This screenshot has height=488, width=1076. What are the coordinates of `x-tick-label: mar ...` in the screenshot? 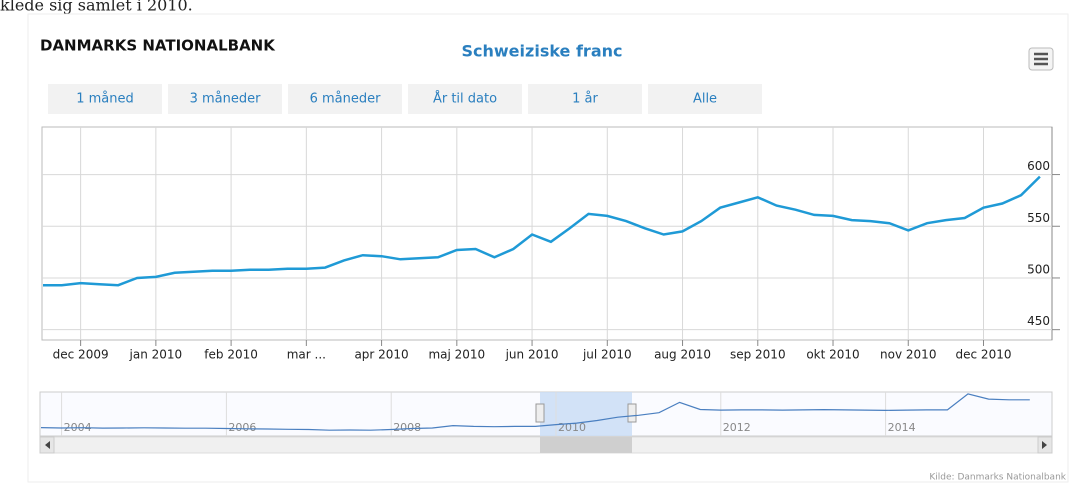 It's located at (306, 355).